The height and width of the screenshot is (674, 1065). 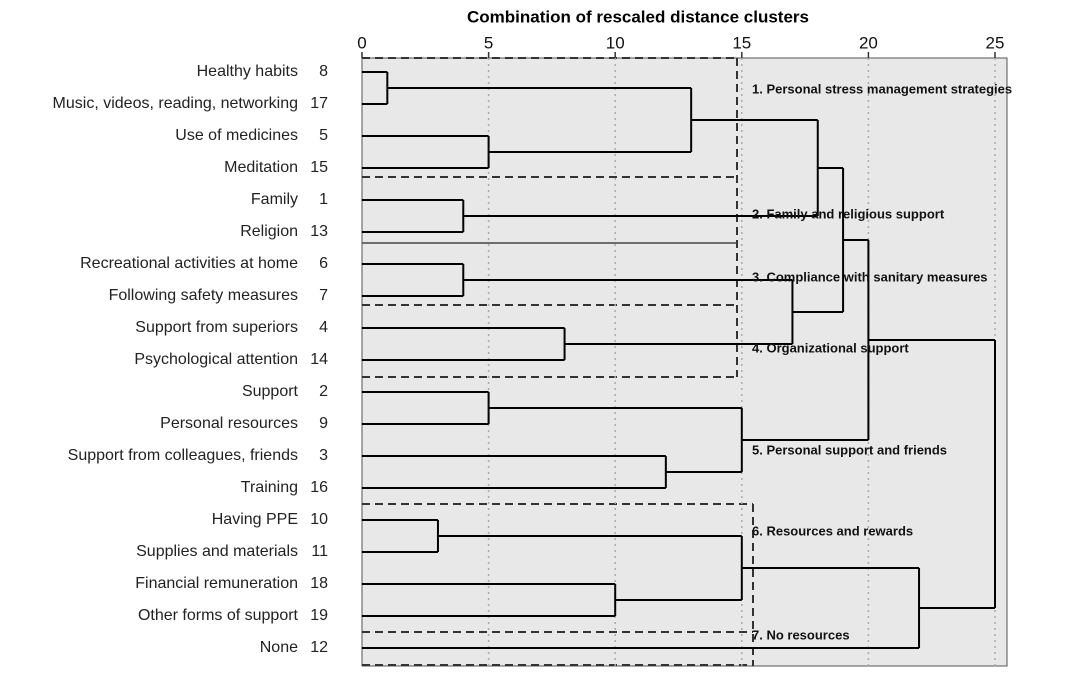 I want to click on case-number: 5, so click(x=323, y=135).